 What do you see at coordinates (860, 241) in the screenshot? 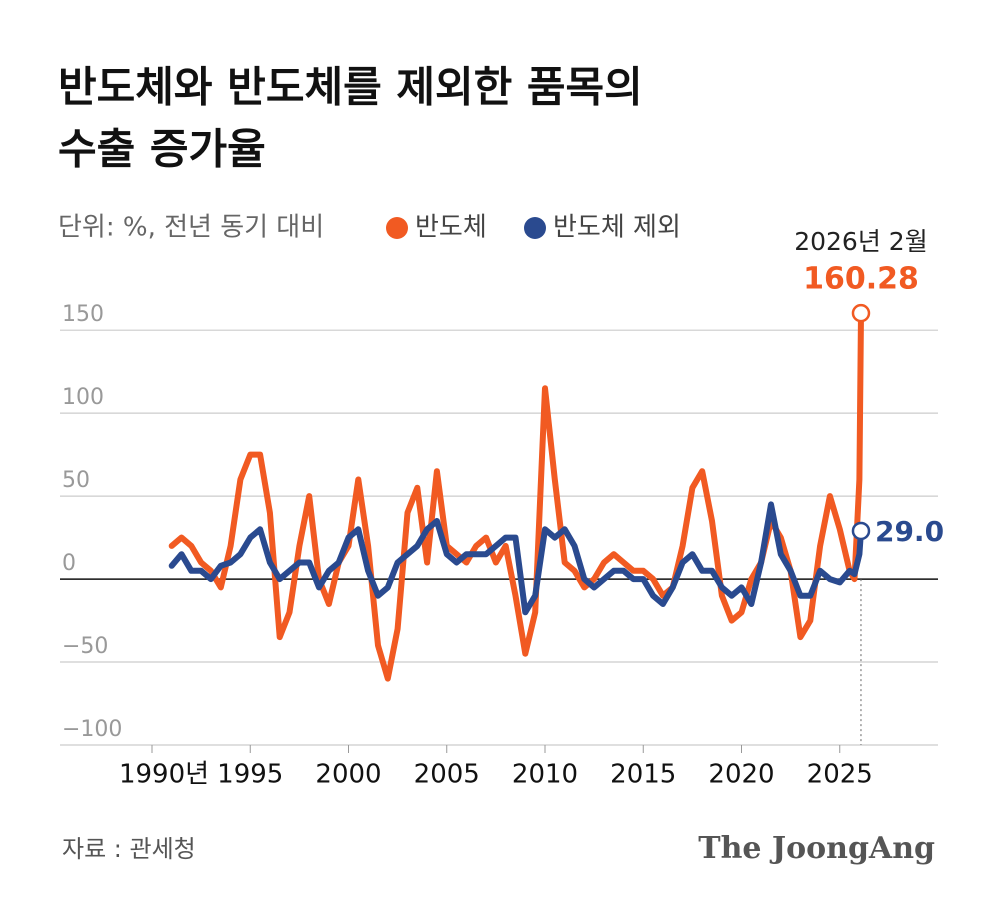
I see `callout-date: 2026년 2월` at bounding box center [860, 241].